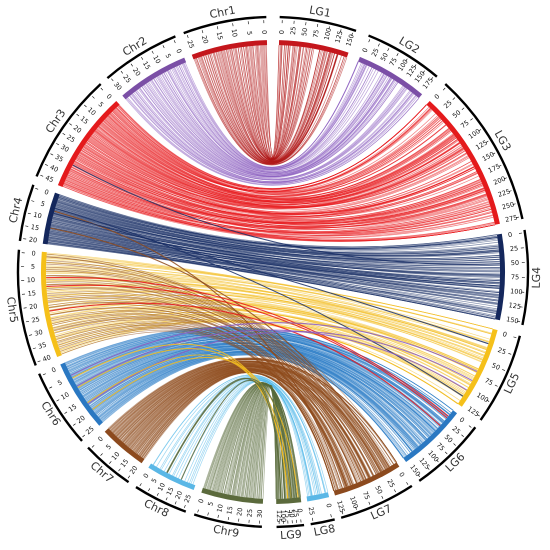  What do you see at coordinates (225, 25) in the screenshot?
I see `axis-arc-Chr1` at bounding box center [225, 25].